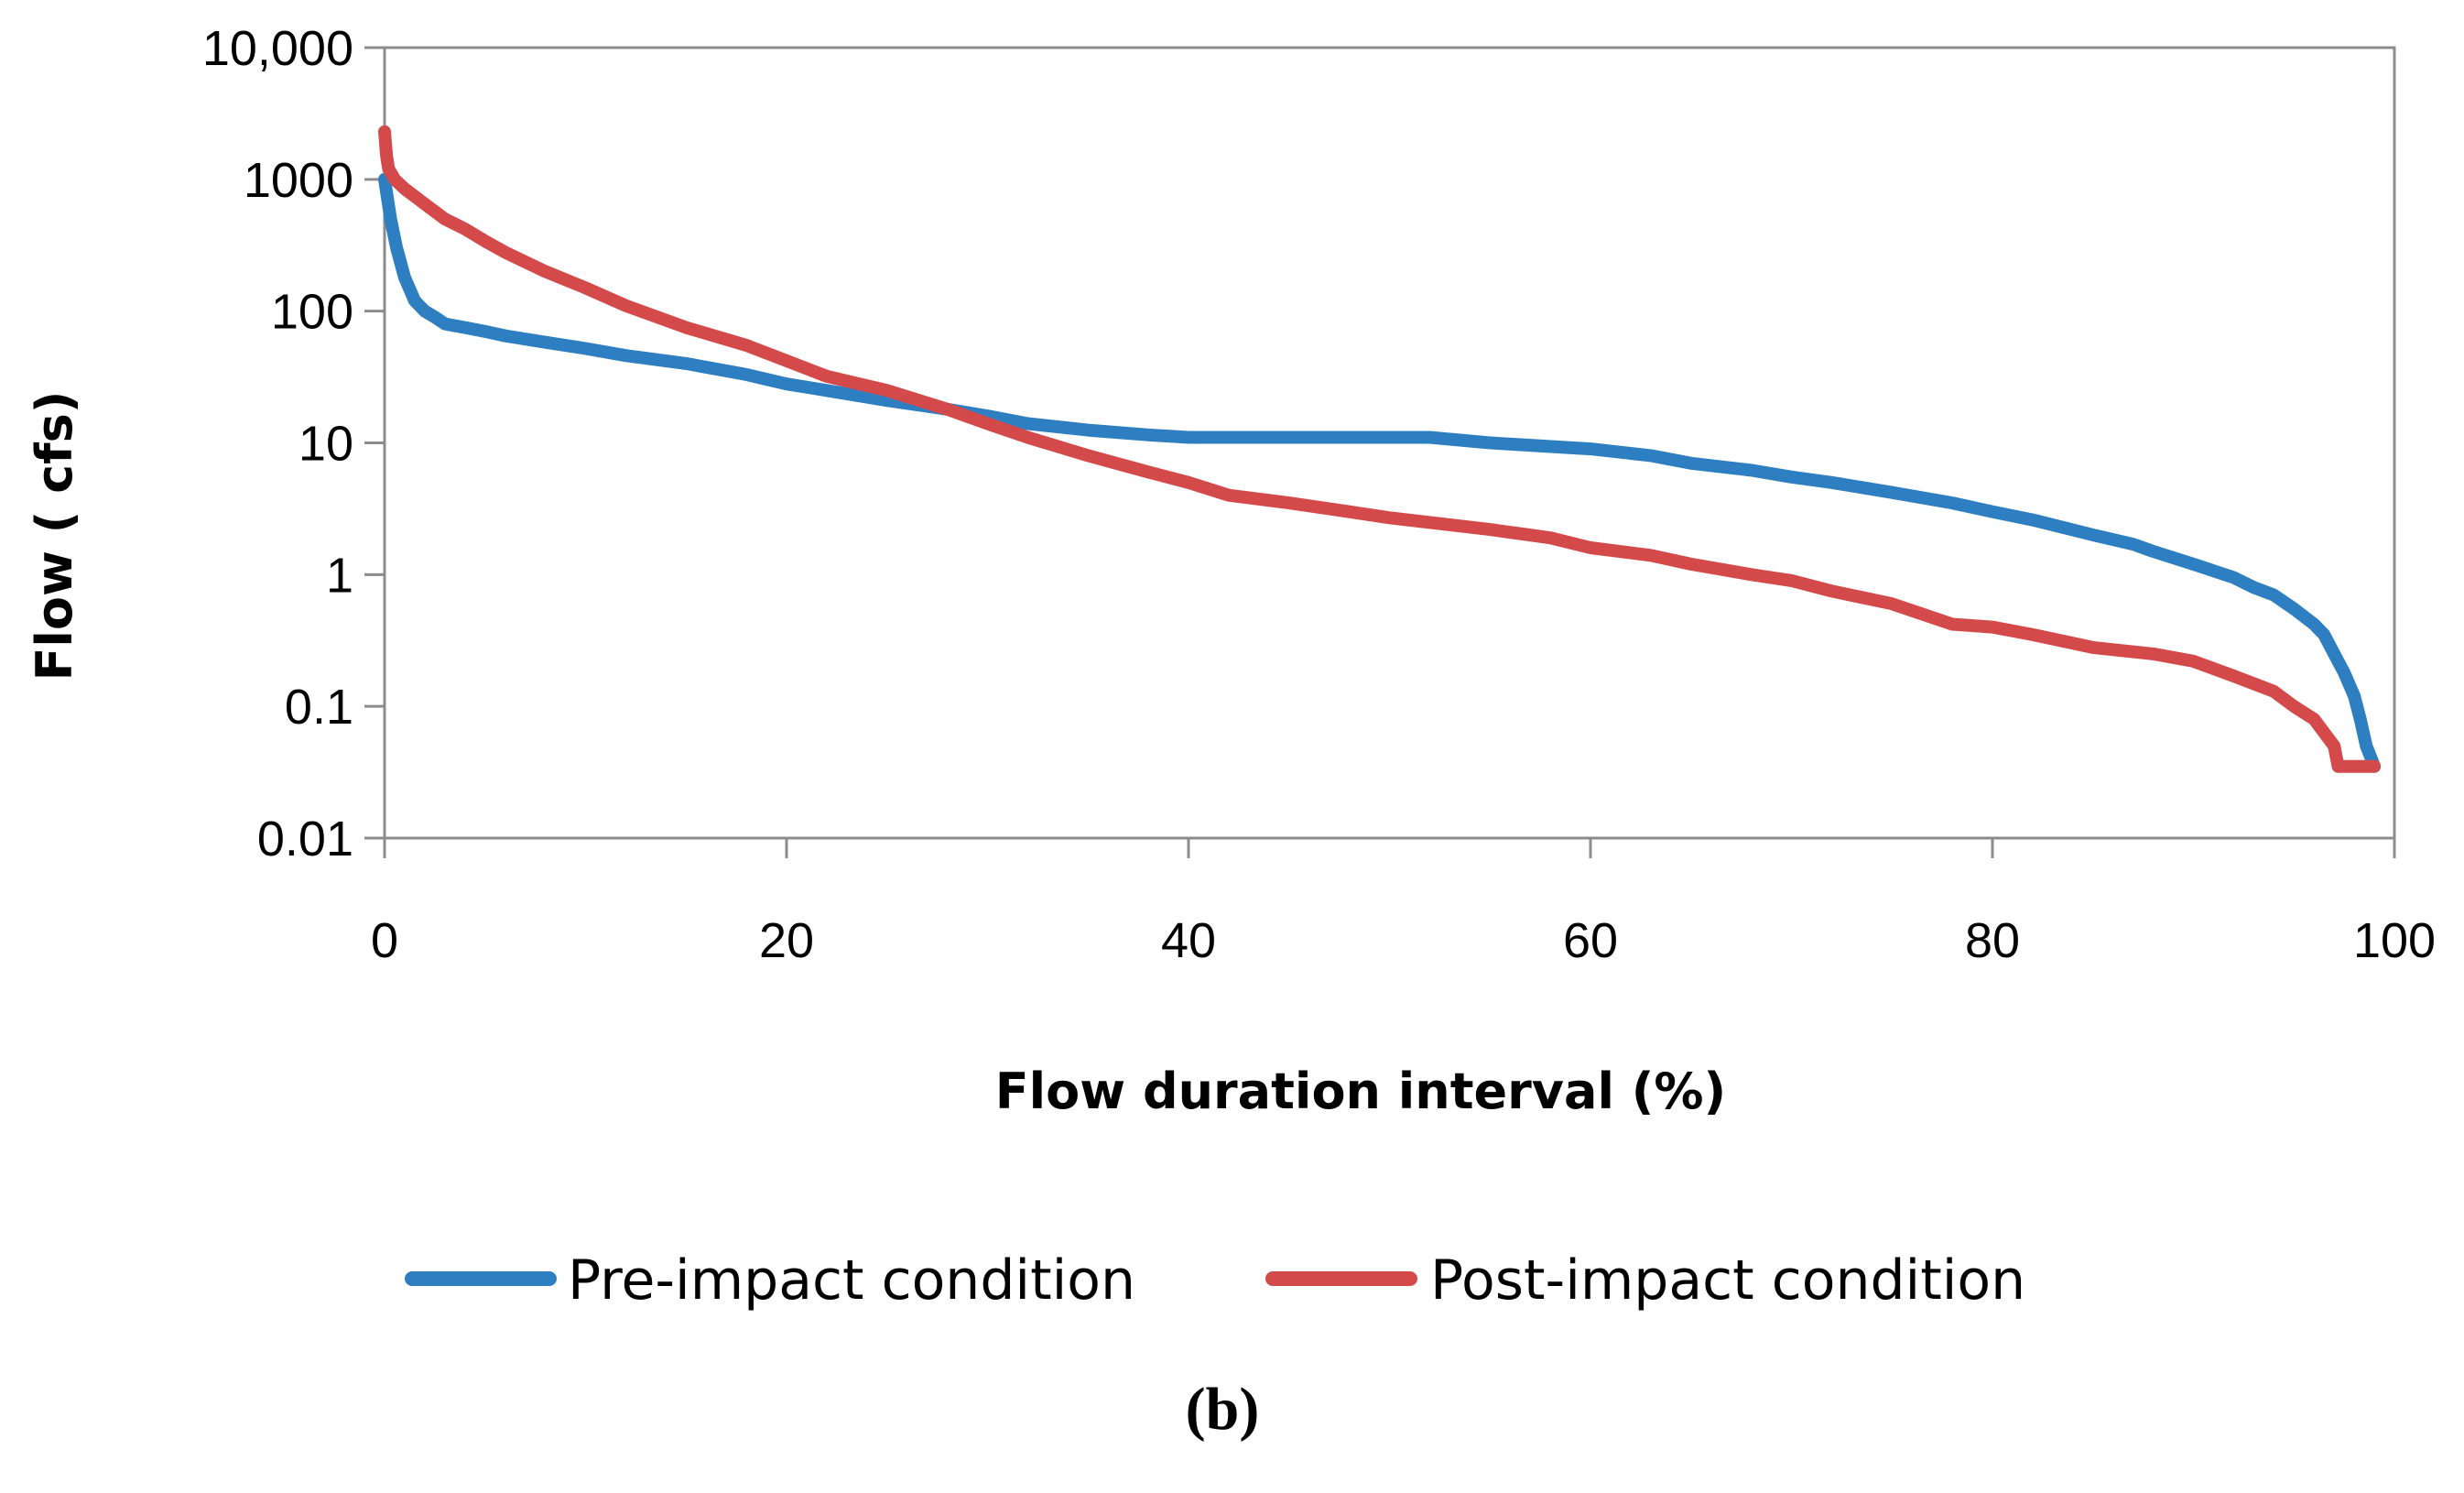 The width and height of the screenshot is (2464, 1493). What do you see at coordinates (312, 312) in the screenshot?
I see `y-tick-label: 100` at bounding box center [312, 312].